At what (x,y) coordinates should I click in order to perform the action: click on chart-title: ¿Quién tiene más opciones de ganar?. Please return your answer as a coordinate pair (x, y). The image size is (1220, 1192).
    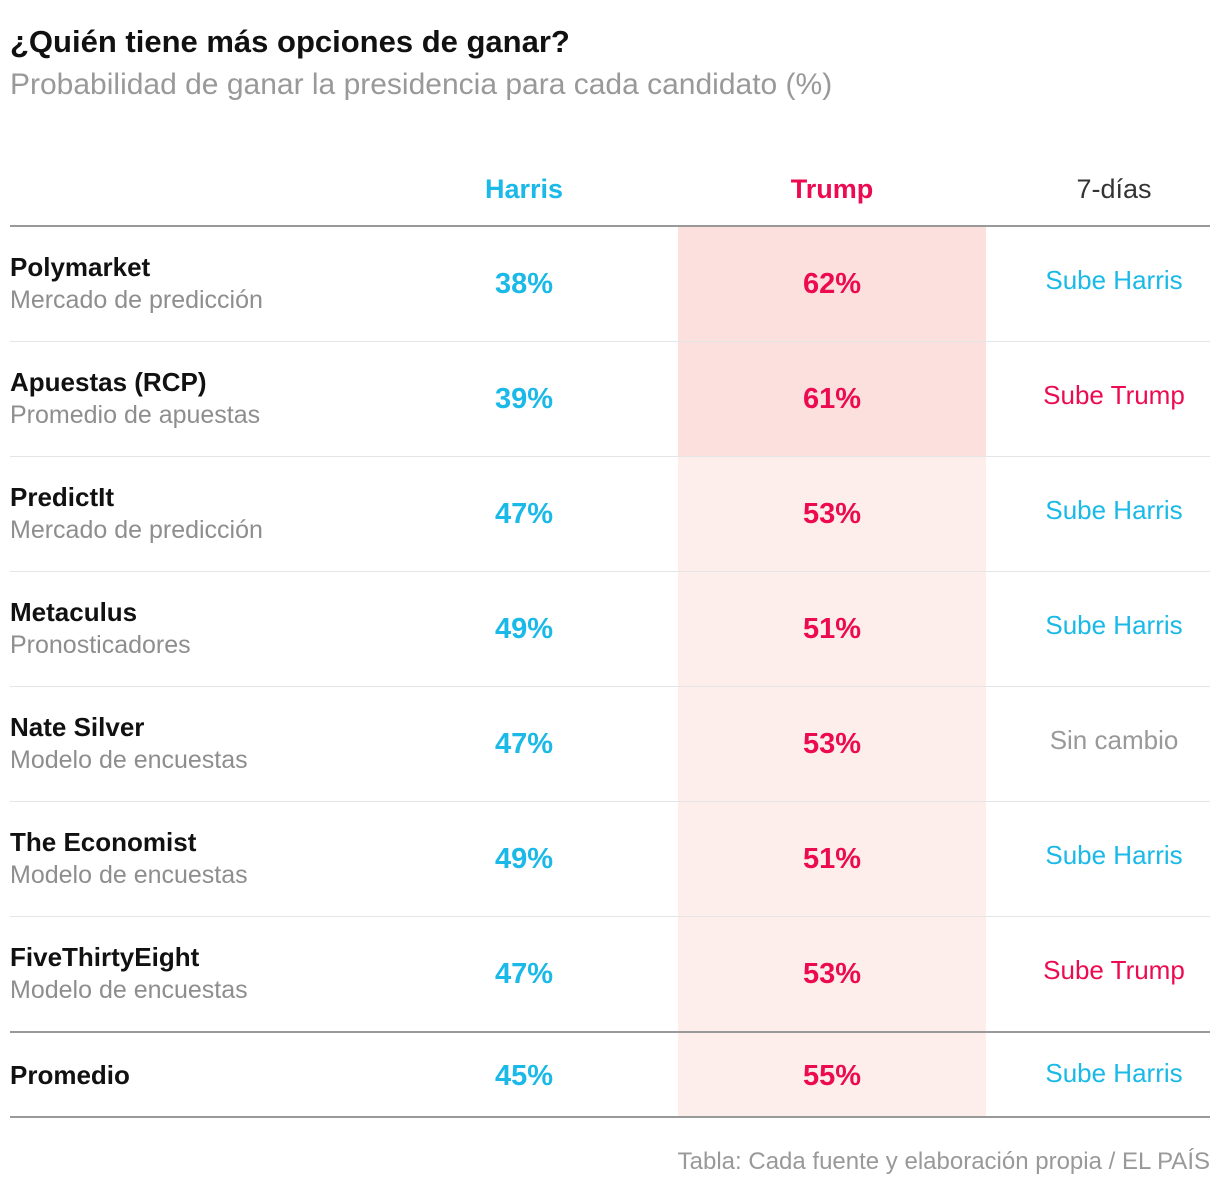
    Looking at the image, I should click on (290, 41).